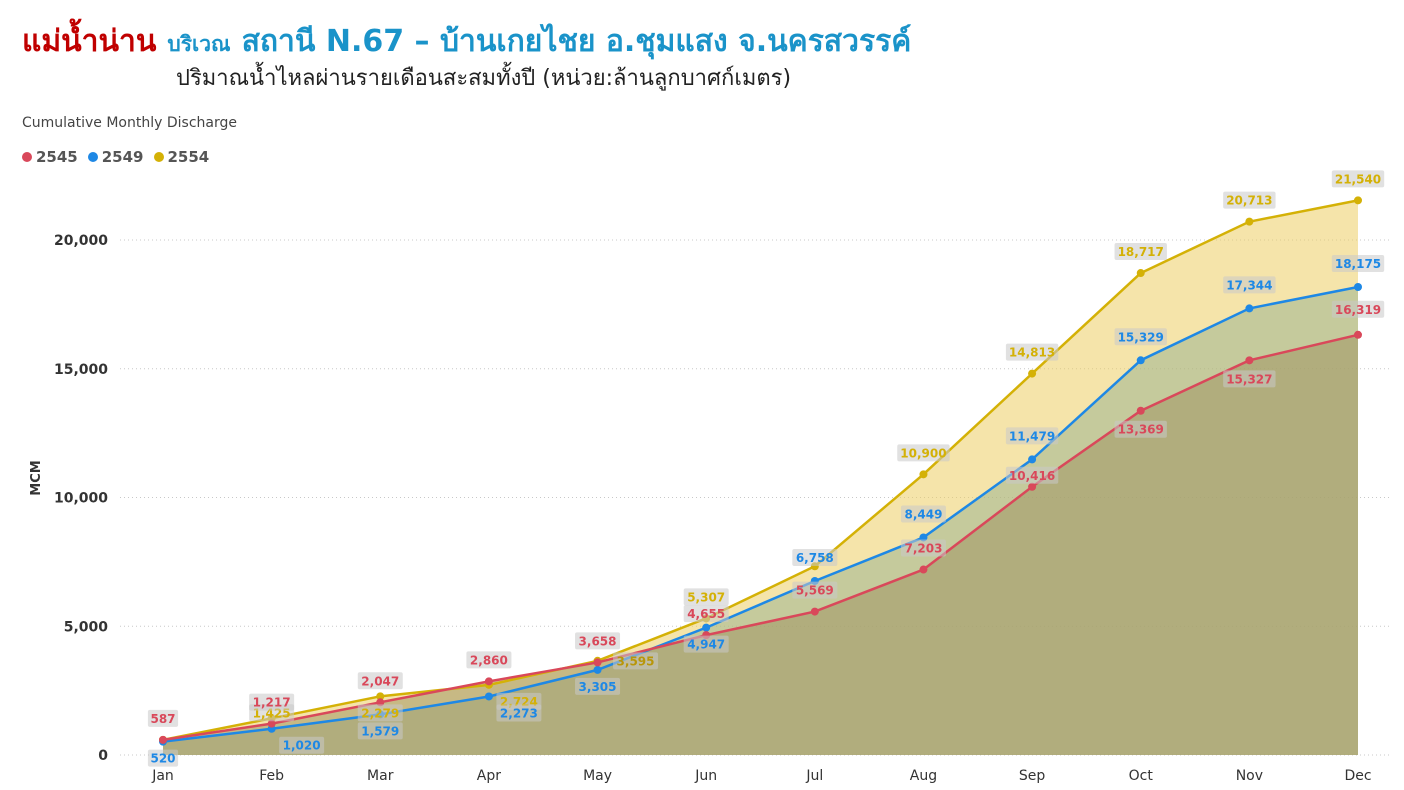  What do you see at coordinates (597, 776) in the screenshot?
I see `x-tick-label: May` at bounding box center [597, 776].